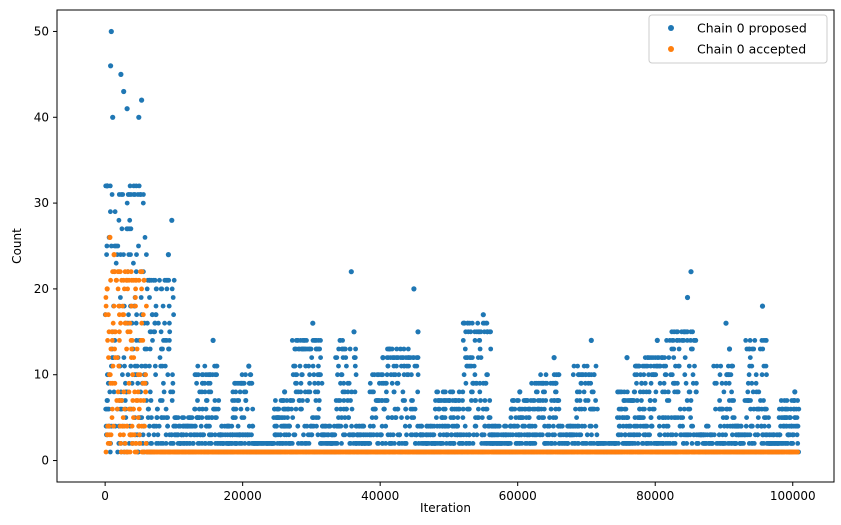 The width and height of the screenshot is (841, 525). I want to click on x-tick-label: 80000, so click(655, 496).